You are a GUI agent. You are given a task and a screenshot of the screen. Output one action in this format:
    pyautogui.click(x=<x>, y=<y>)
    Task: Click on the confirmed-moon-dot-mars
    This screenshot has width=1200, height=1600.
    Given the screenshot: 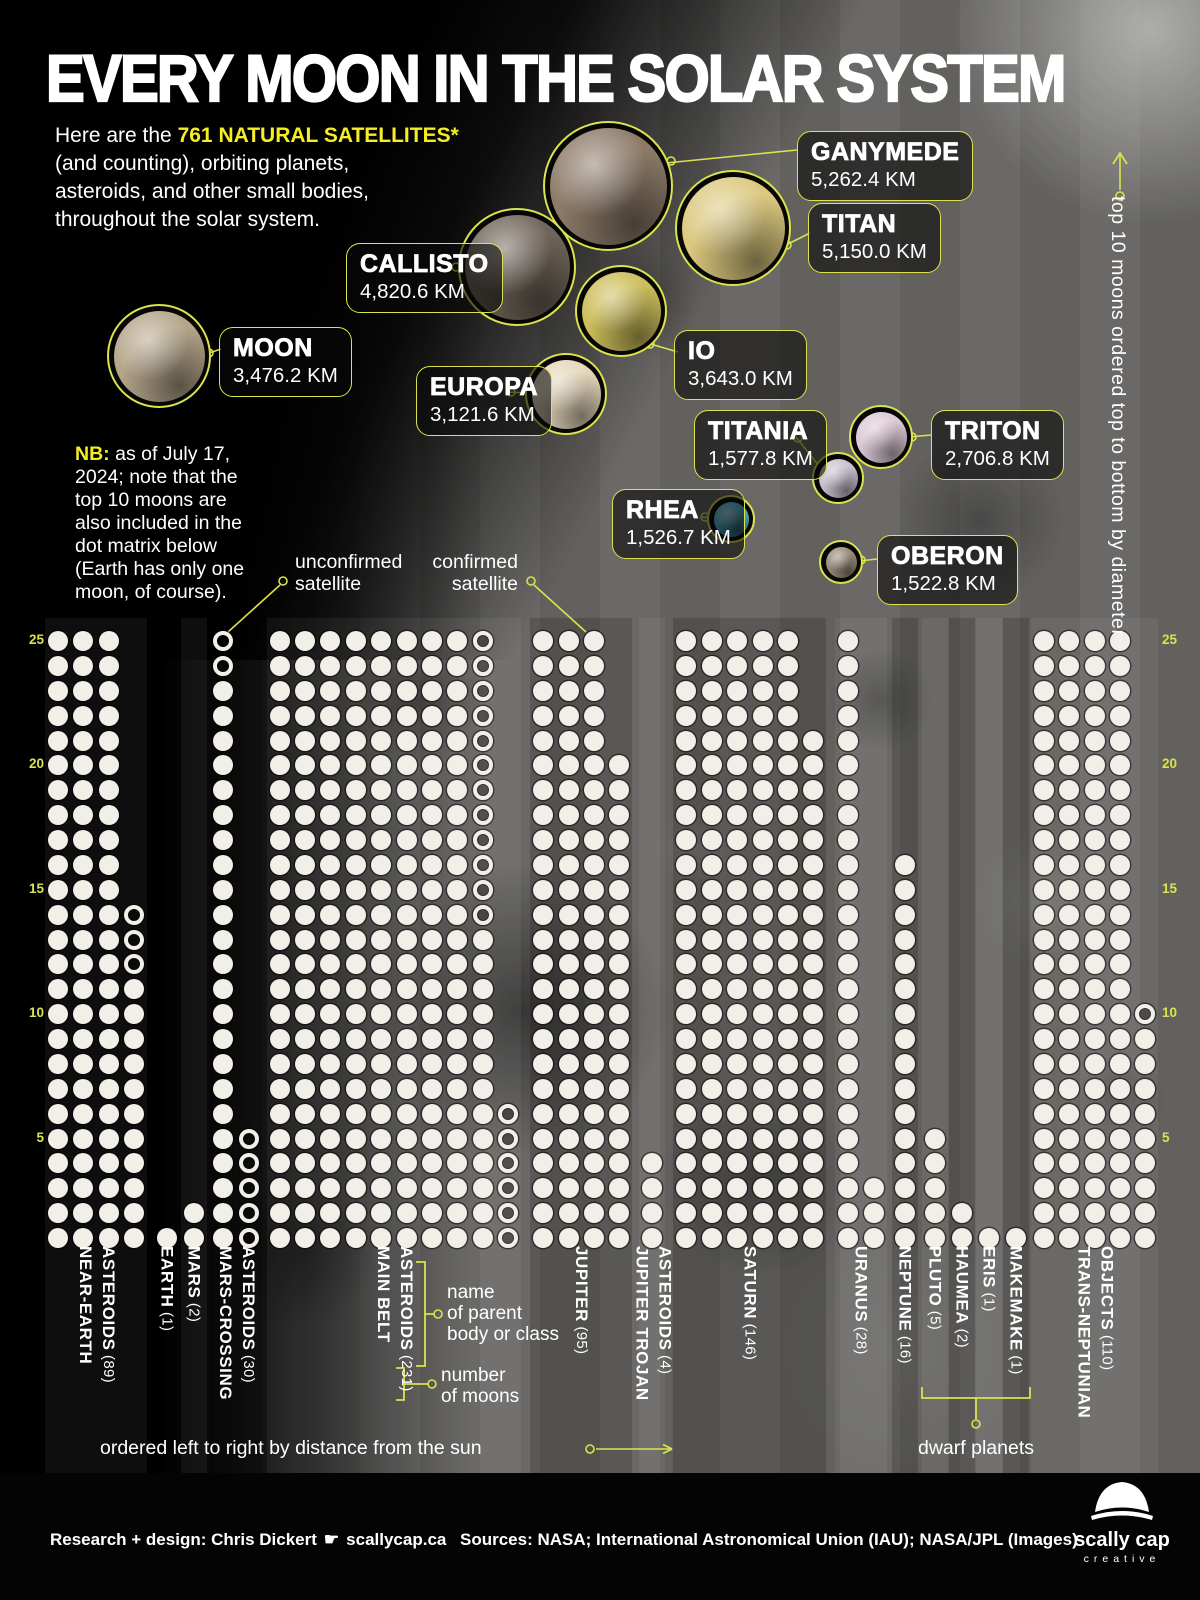 What is the action you would take?
    pyautogui.click(x=194, y=1238)
    